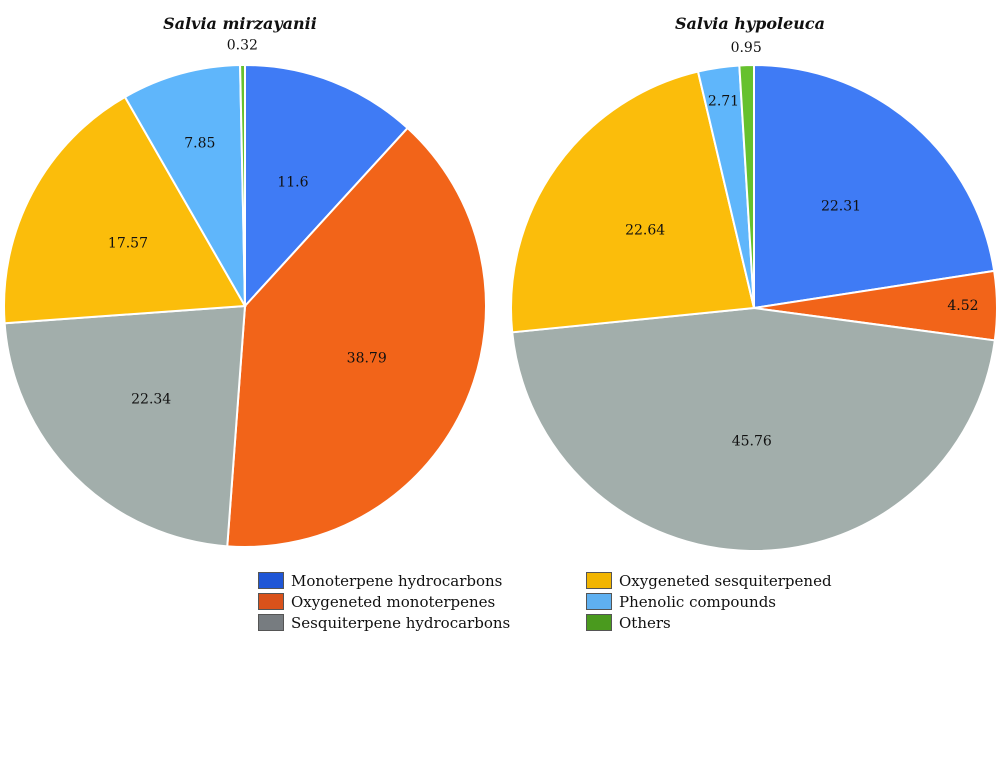 This screenshot has width=1000, height=771. What do you see at coordinates (128, 244) in the screenshot?
I see `pie-data-label: 17.57` at bounding box center [128, 244].